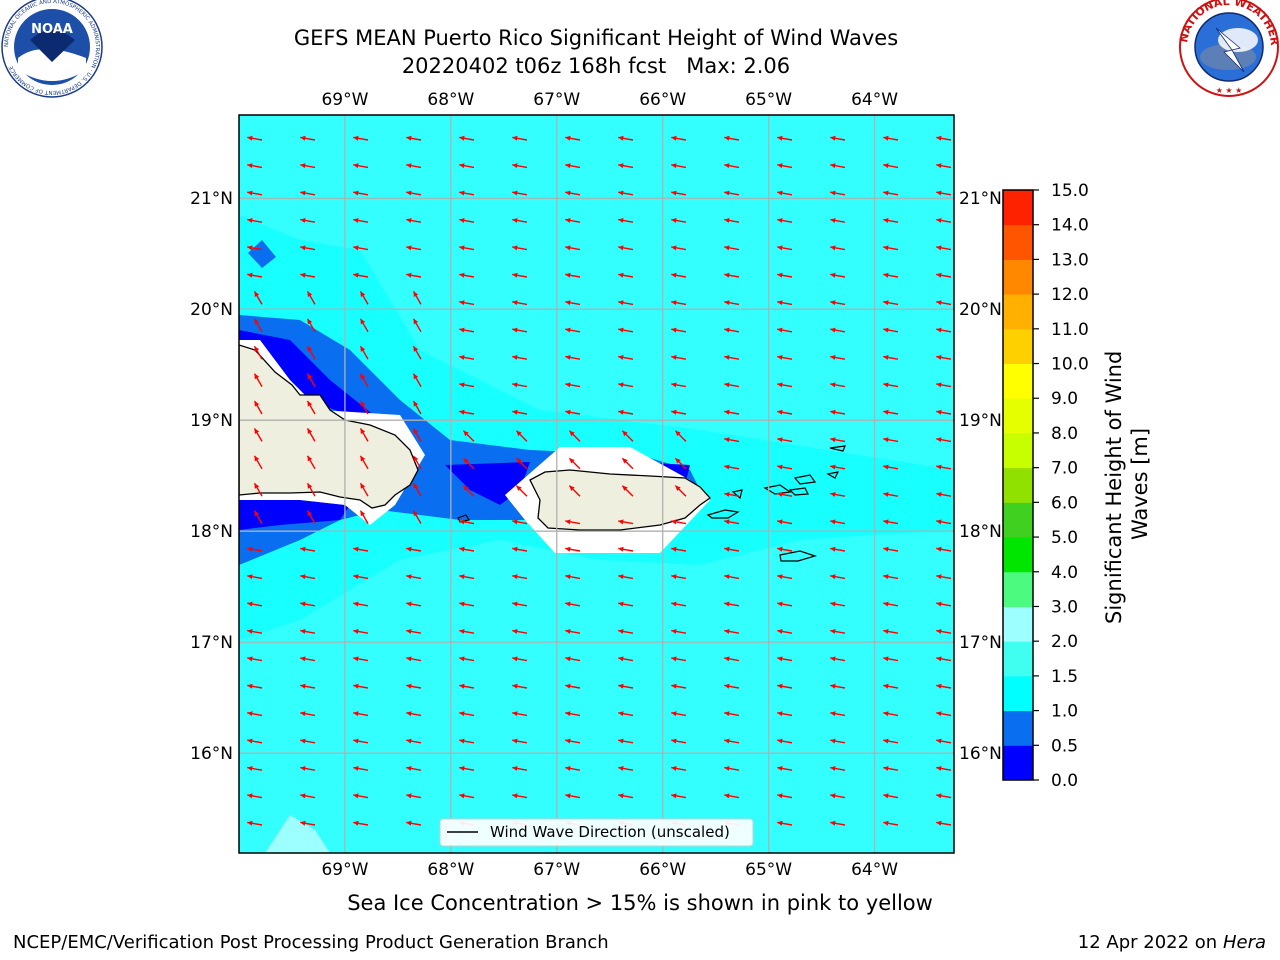 This screenshot has height=960, width=1280. Describe the element at coordinates (980, 754) in the screenshot. I see `lat-label-right: 16°N` at that location.